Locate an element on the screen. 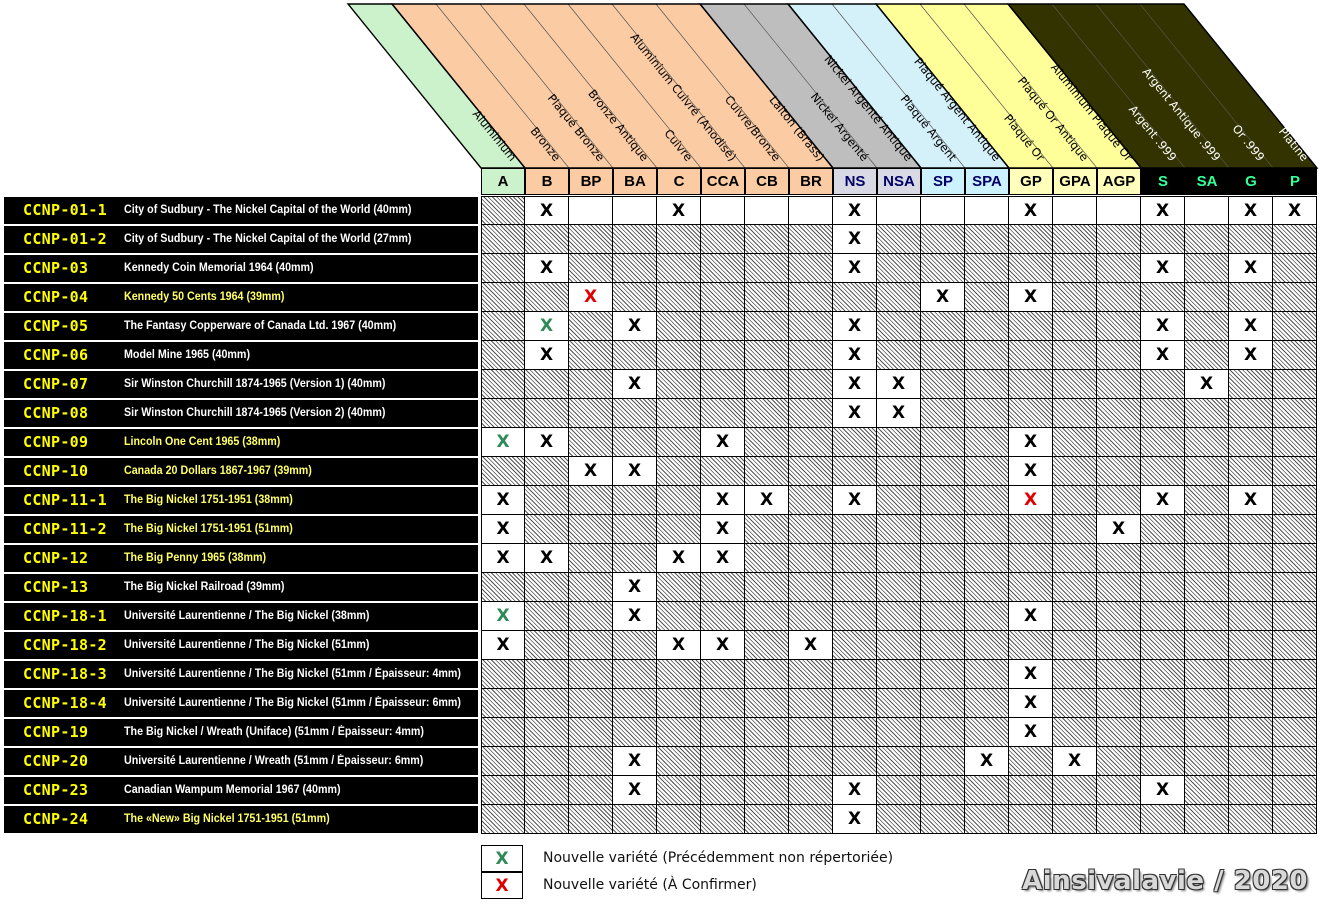 The width and height of the screenshot is (1320, 904). row-label: CCNP-04 Kennedy 50 Cents 1964 (39mm) is located at coordinates (241, 297).